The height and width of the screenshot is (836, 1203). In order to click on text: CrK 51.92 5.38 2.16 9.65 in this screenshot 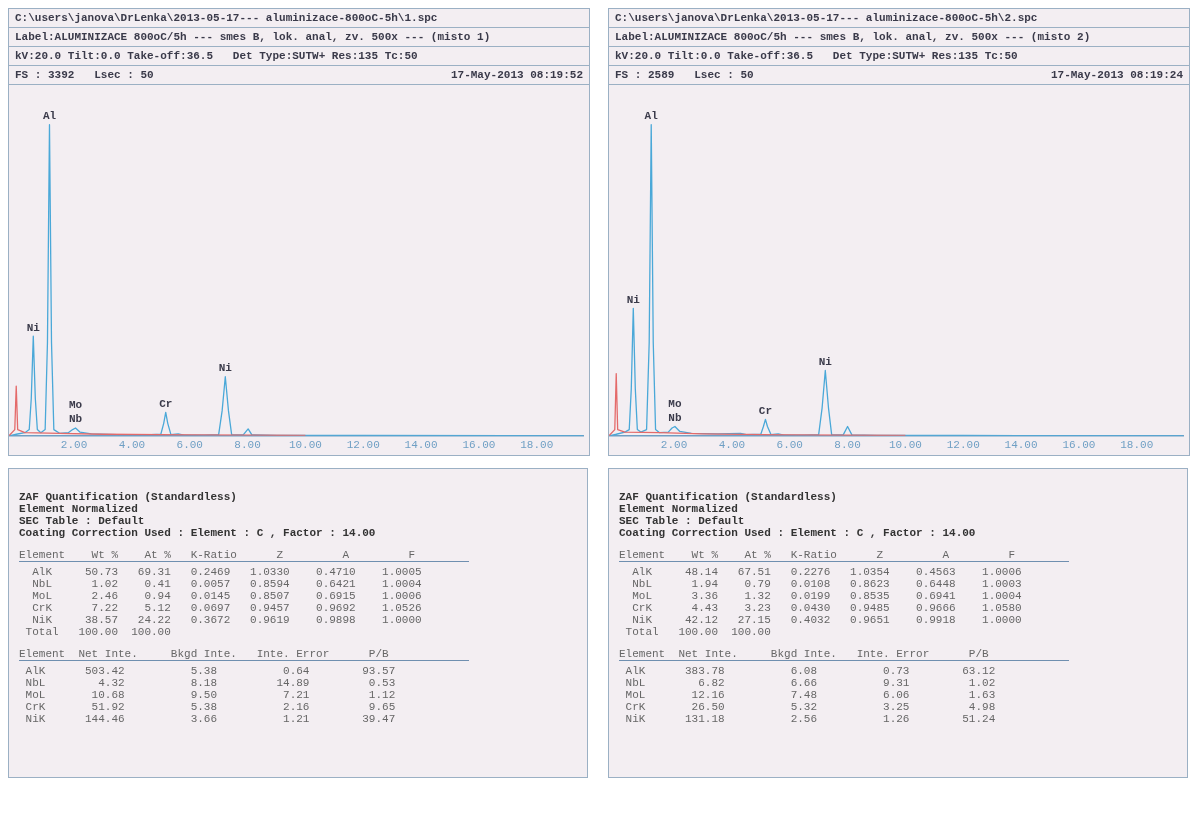, I will do `click(210, 707)`.